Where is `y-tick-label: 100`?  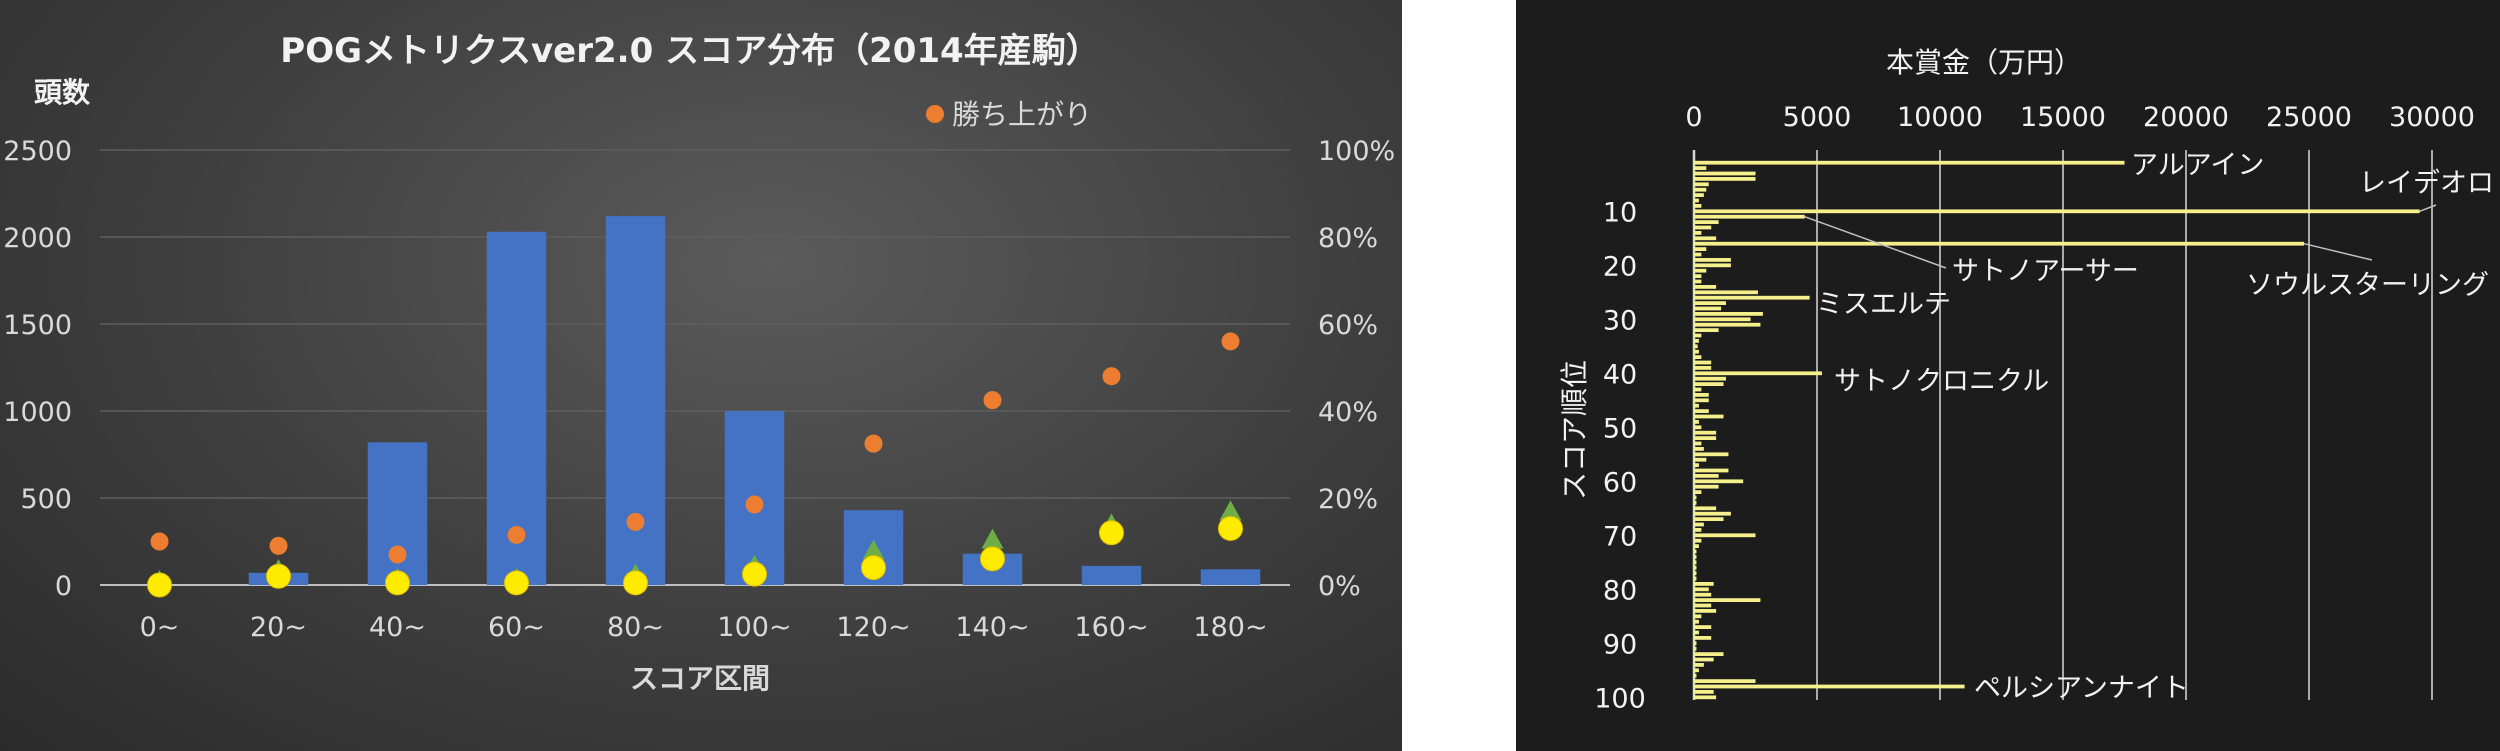
y-tick-label: 100 is located at coordinates (1620, 698).